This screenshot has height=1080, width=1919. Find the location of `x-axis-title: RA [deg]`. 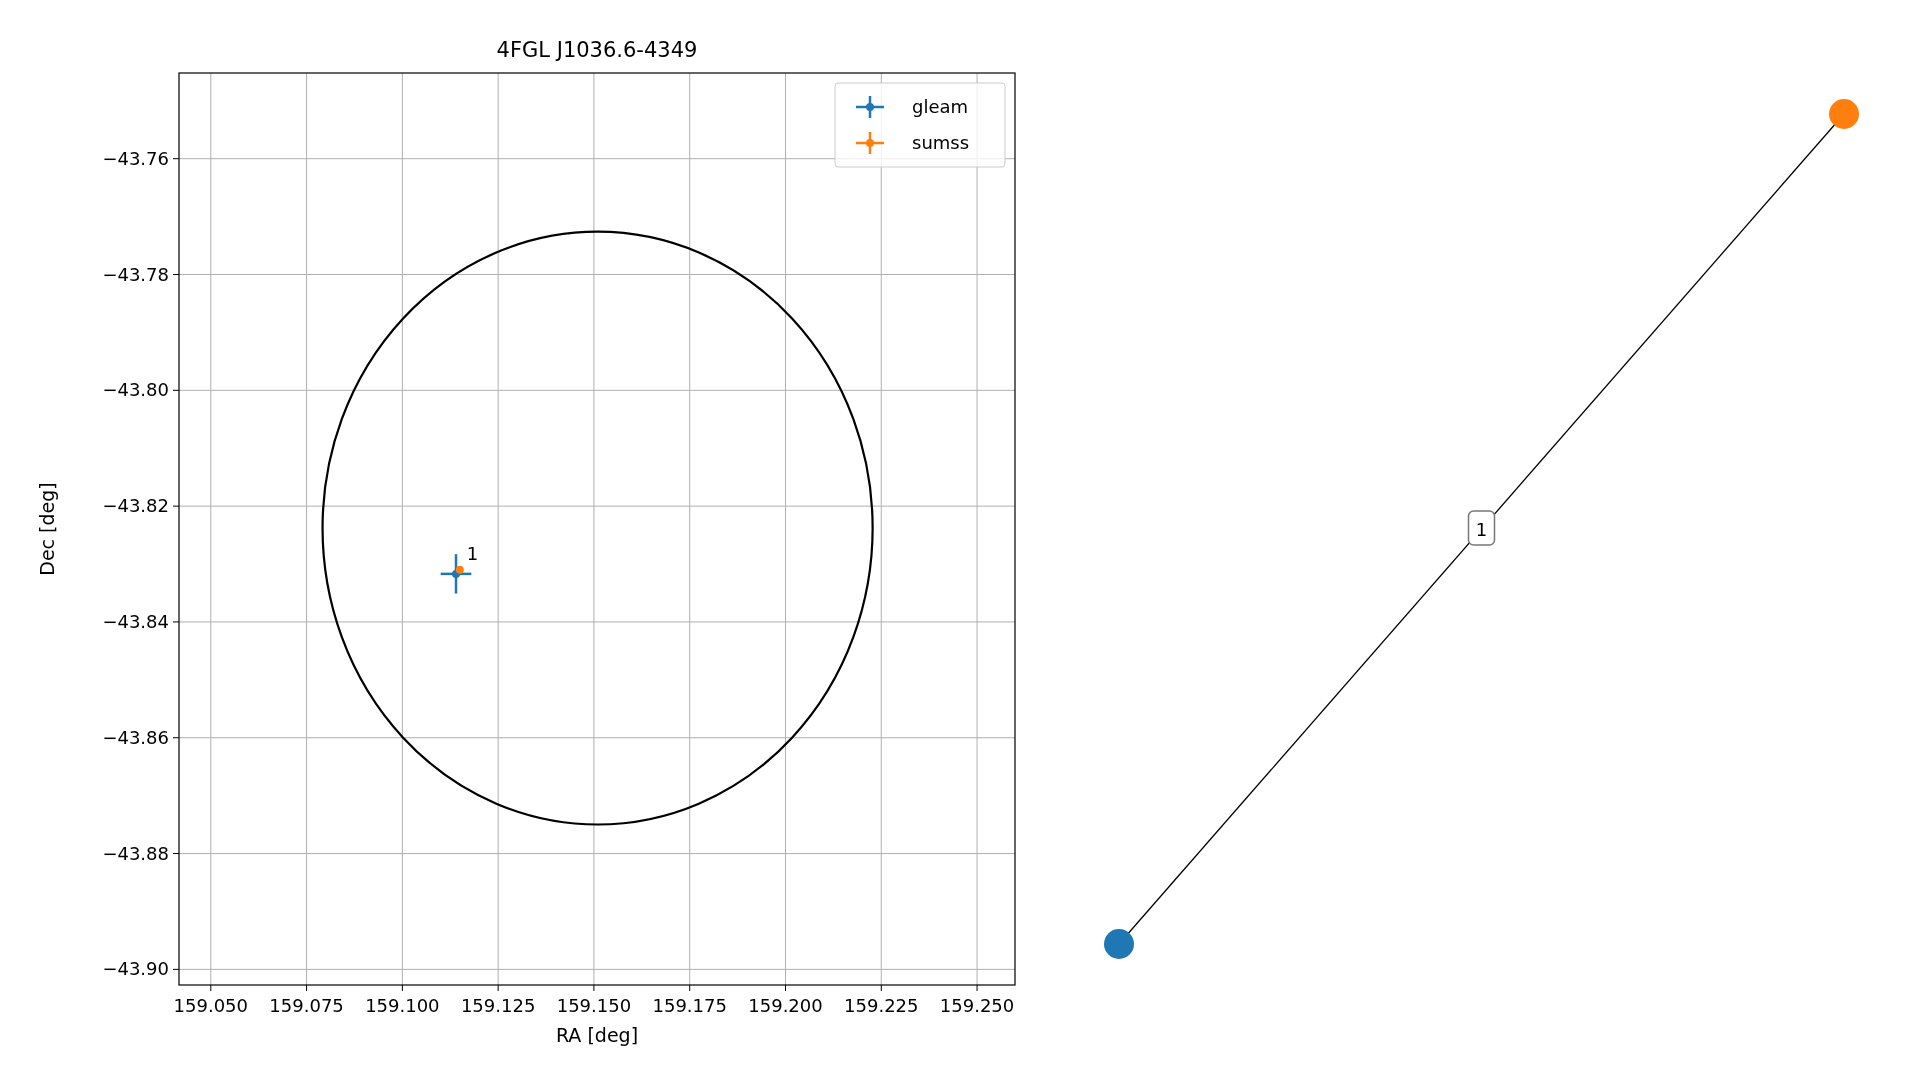

x-axis-title: RA [deg] is located at coordinates (597, 1035).